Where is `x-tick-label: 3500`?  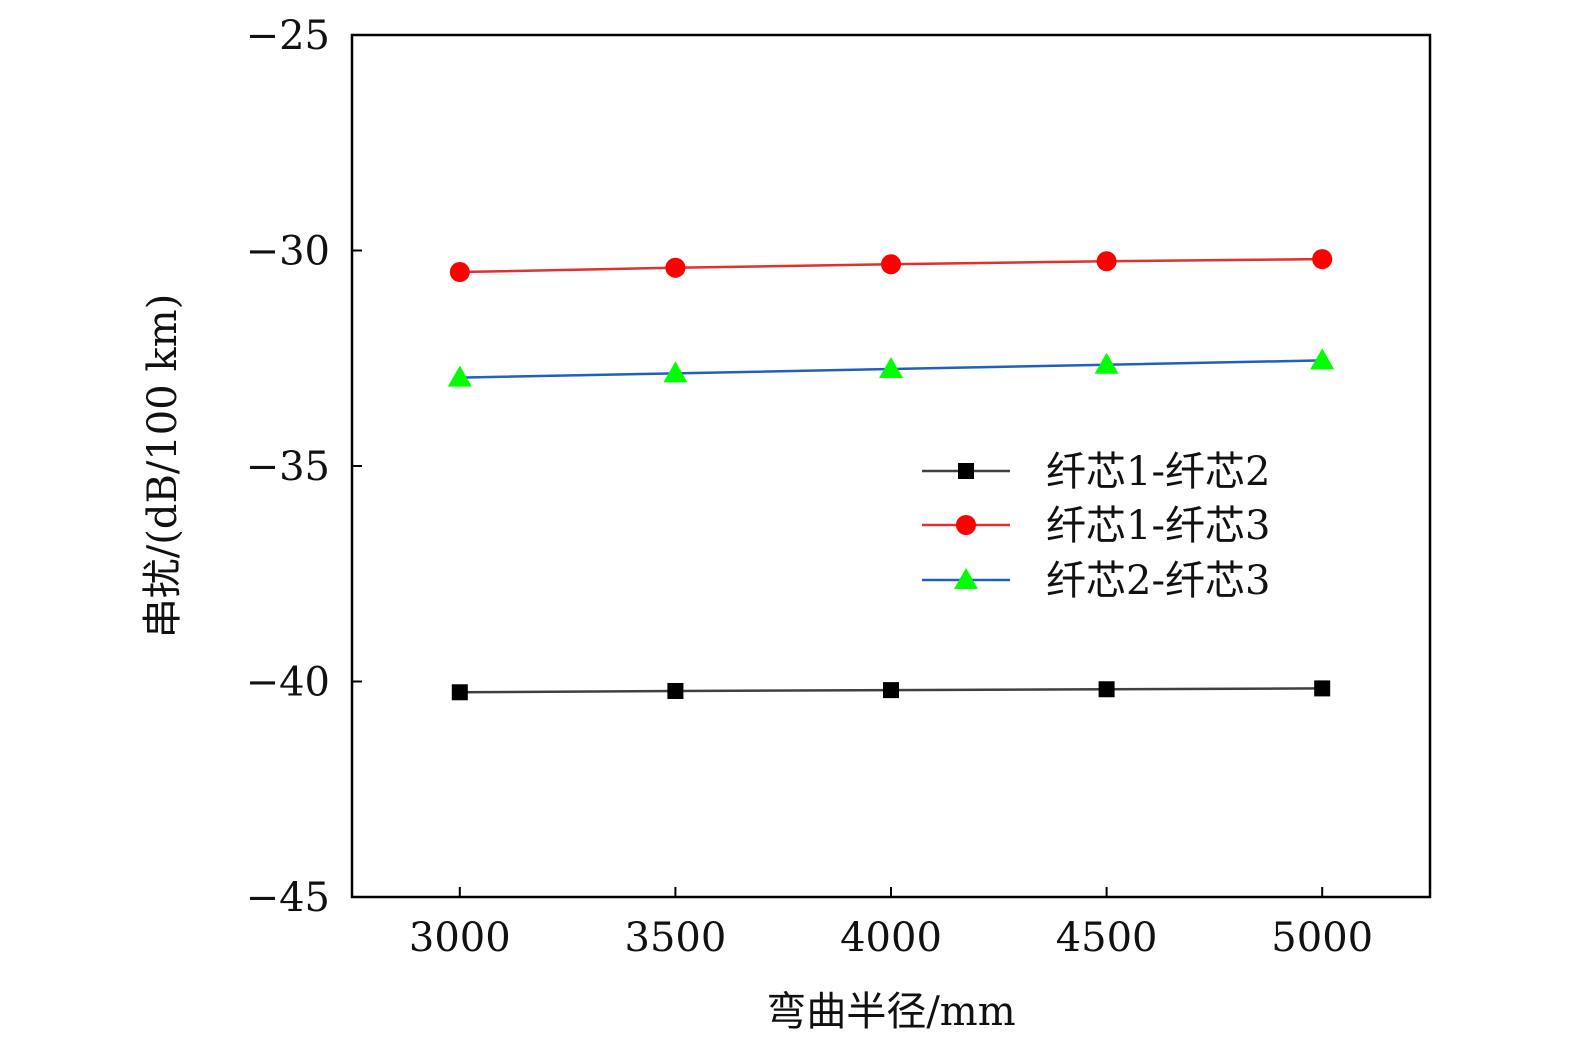 x-tick-label: 3500 is located at coordinates (676, 938).